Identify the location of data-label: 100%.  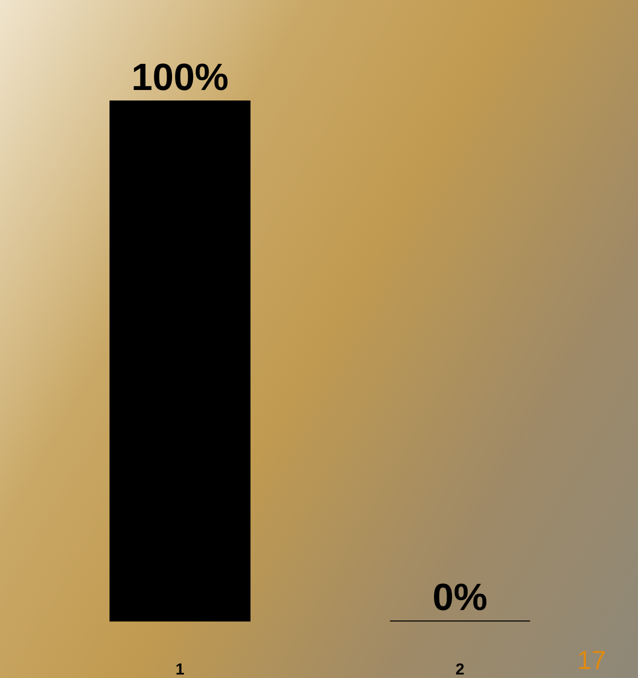
(180, 78).